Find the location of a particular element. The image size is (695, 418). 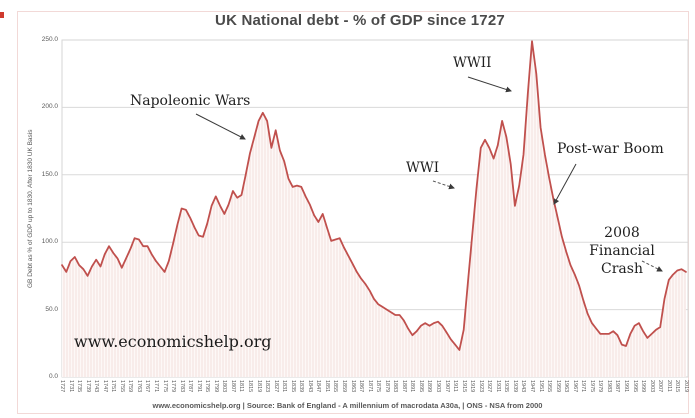

x-tick-label: 1771 is located at coordinates (156, 386).